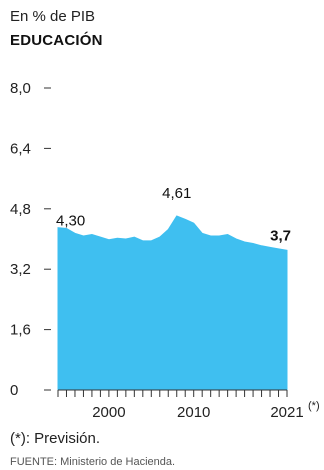 The height and width of the screenshot is (470, 324). I want to click on x-tick-label: 2021, so click(286, 412).